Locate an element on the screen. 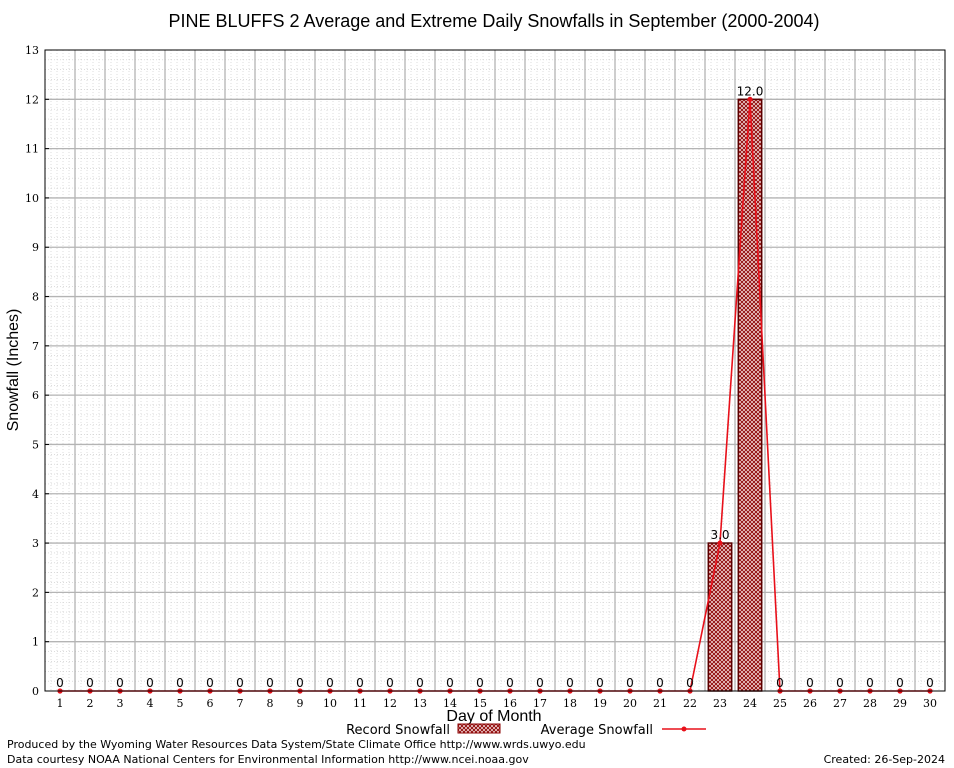  y-axis-label: Snowfall (Inches) is located at coordinates (13, 370).